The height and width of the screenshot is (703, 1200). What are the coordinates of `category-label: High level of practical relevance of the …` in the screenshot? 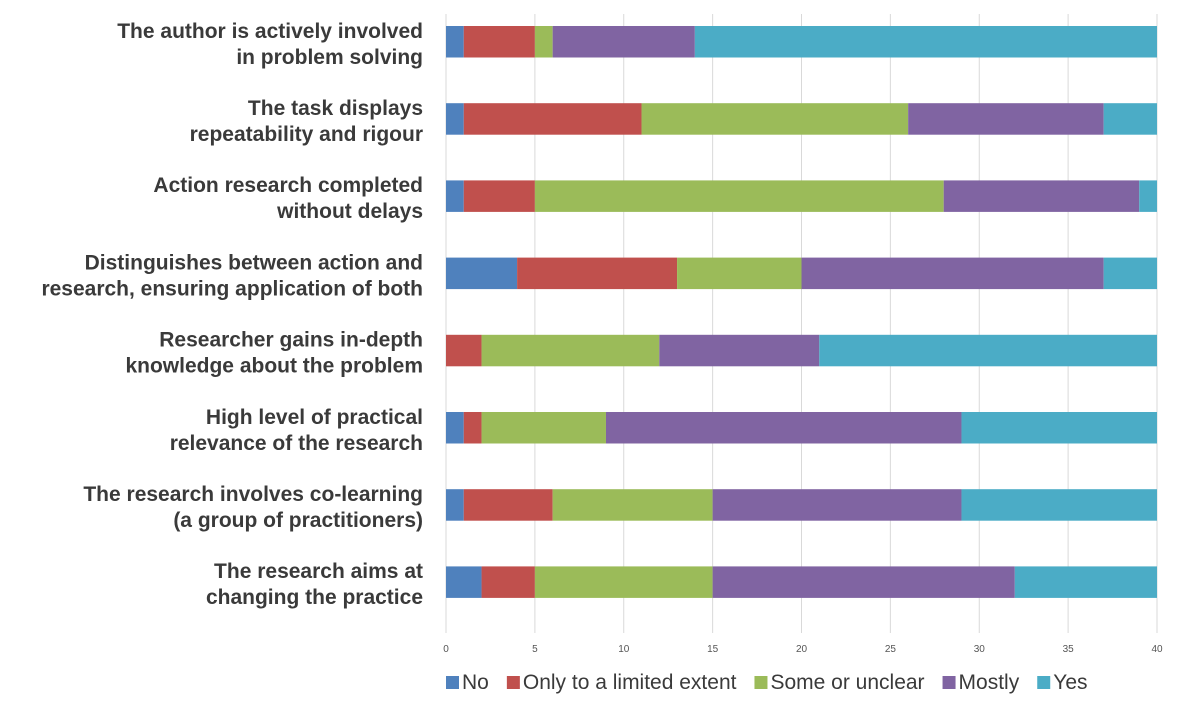 It's located at (296, 430).